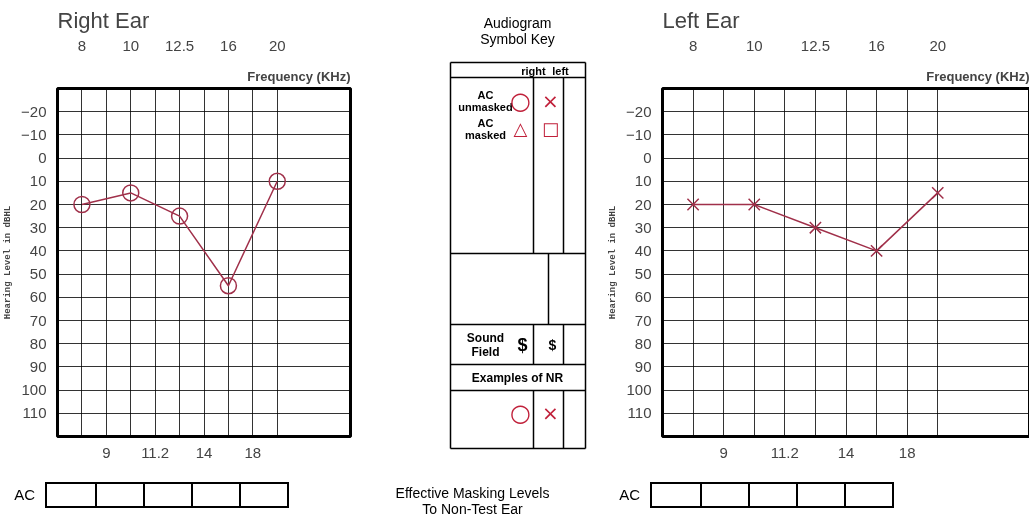  Describe the element at coordinates (517, 30) in the screenshot. I see `text: Audiogram Symbol Key` at that location.